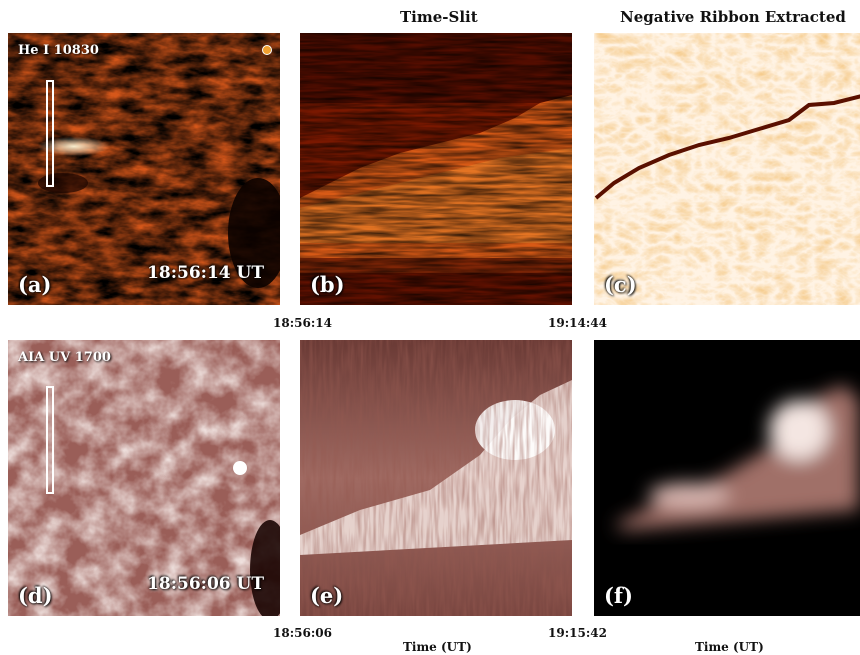  Describe the element at coordinates (577, 633) in the screenshot. I see `tick-bottom-end: 19:15:42` at that location.